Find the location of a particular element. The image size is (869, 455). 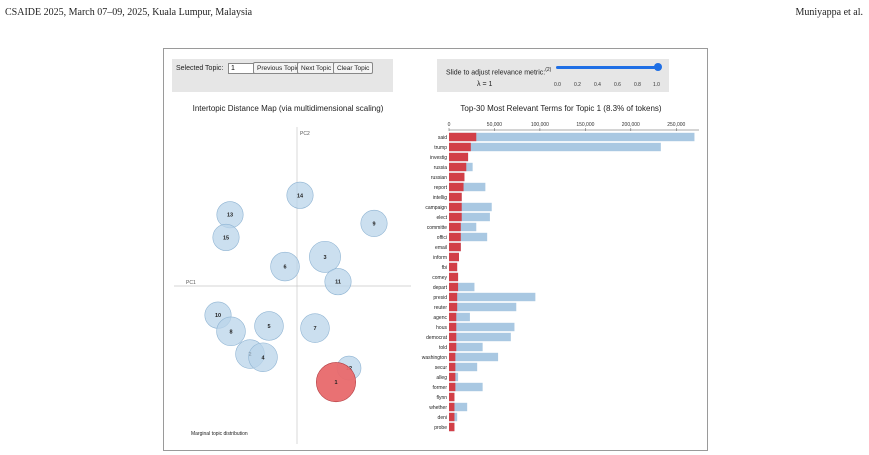

term-label: reuter is located at coordinates (440, 308).